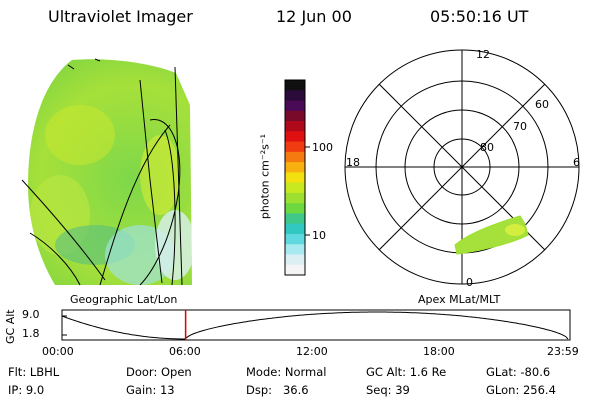 The width and height of the screenshot is (600, 400). What do you see at coordinates (312, 351) in the screenshot?
I see `time-tick-1200: 12:00` at bounding box center [312, 351].